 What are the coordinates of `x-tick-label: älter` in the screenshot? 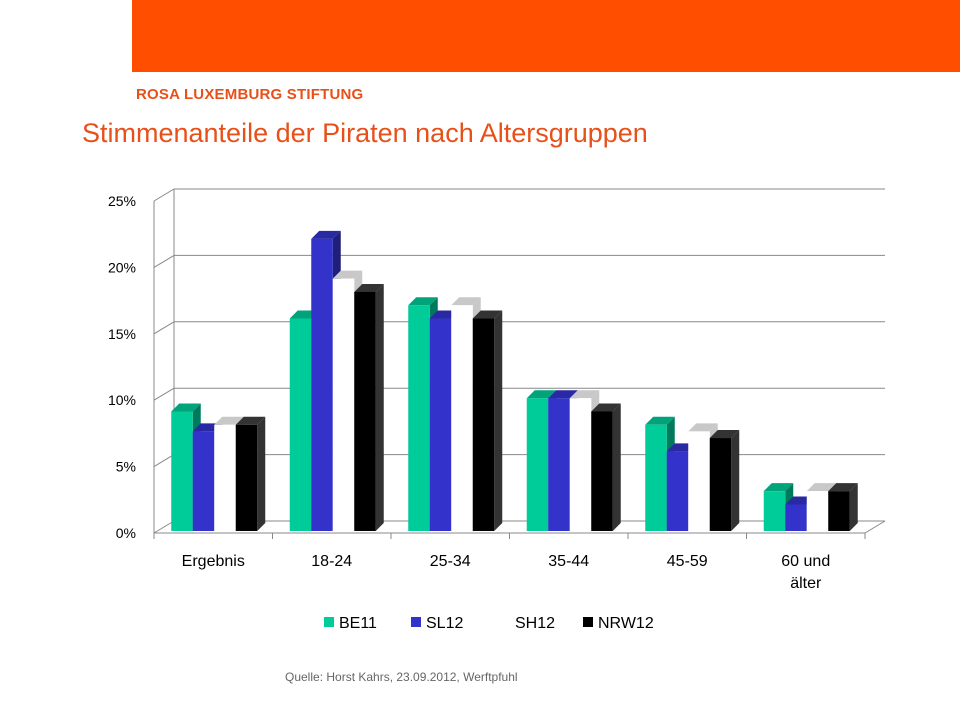 It's located at (806, 583).